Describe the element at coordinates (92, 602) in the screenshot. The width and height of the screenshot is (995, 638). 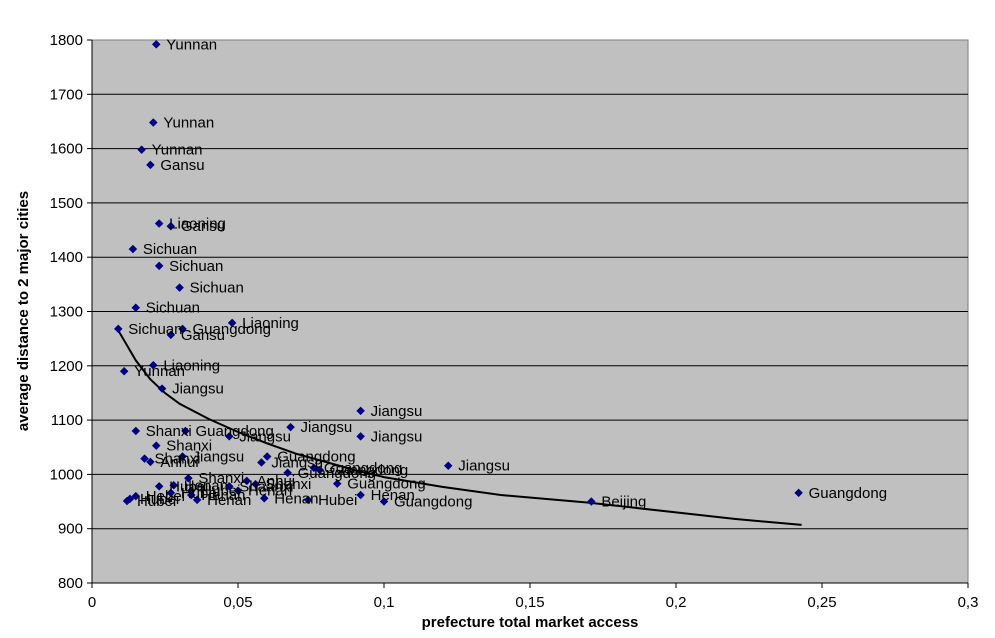
I see `x-tick-label-0: 0` at that location.